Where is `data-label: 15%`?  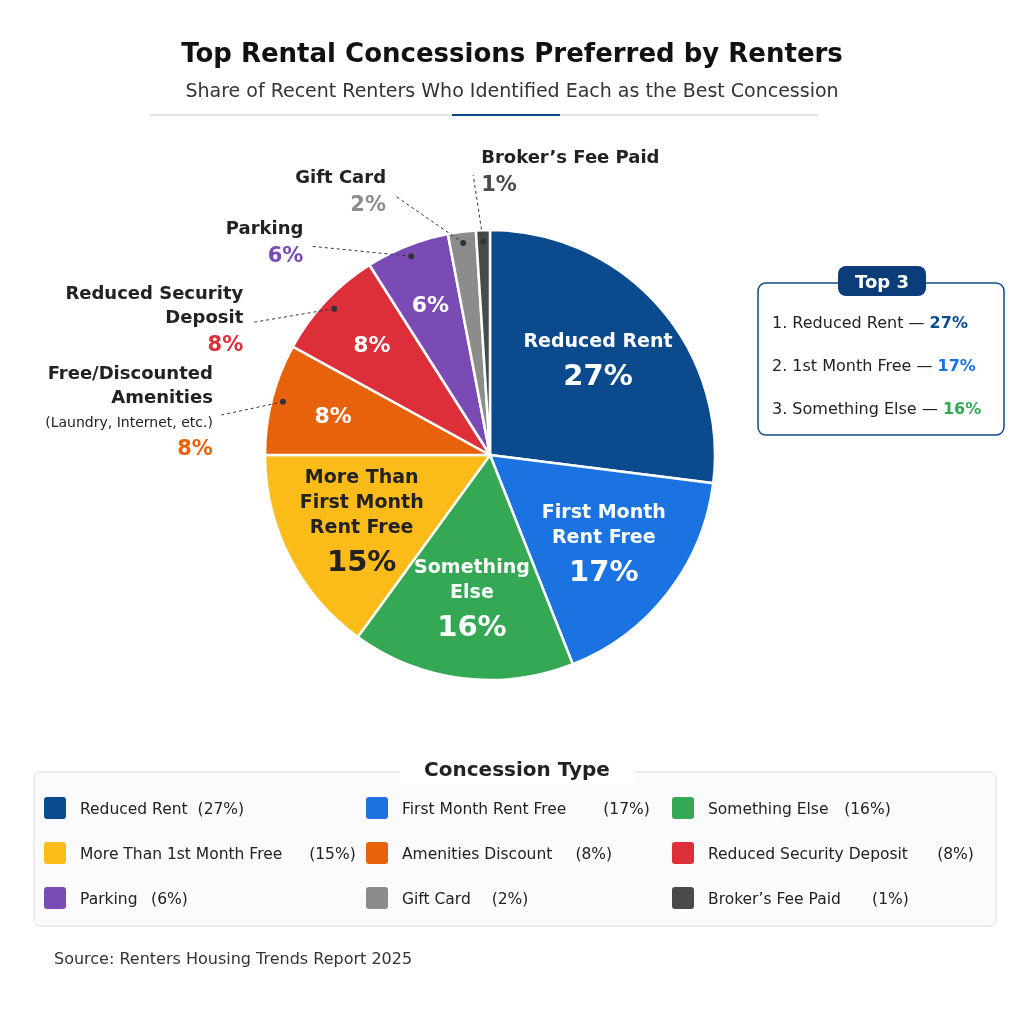 data-label: 15% is located at coordinates (361, 560).